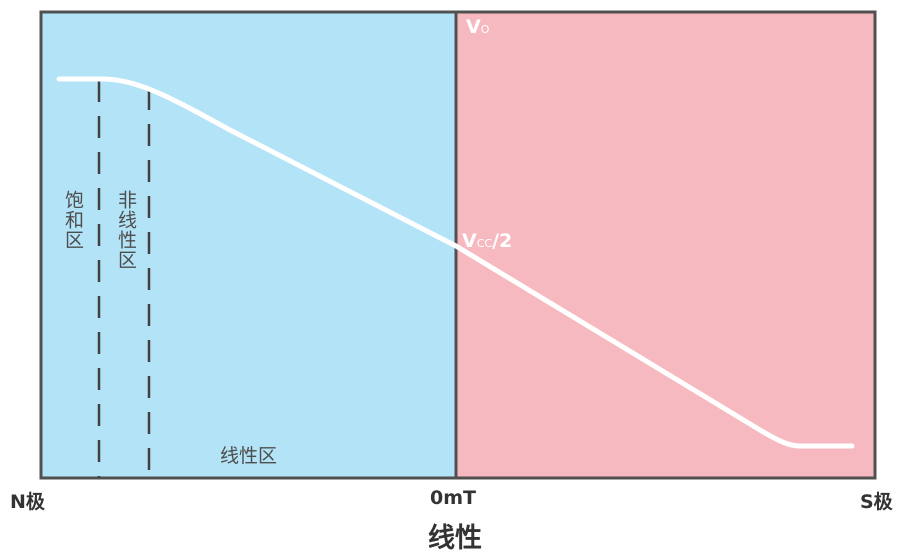 The width and height of the screenshot is (904, 556). Describe the element at coordinates (455, 538) in the screenshot. I see `diagram-caption: 线性` at that location.